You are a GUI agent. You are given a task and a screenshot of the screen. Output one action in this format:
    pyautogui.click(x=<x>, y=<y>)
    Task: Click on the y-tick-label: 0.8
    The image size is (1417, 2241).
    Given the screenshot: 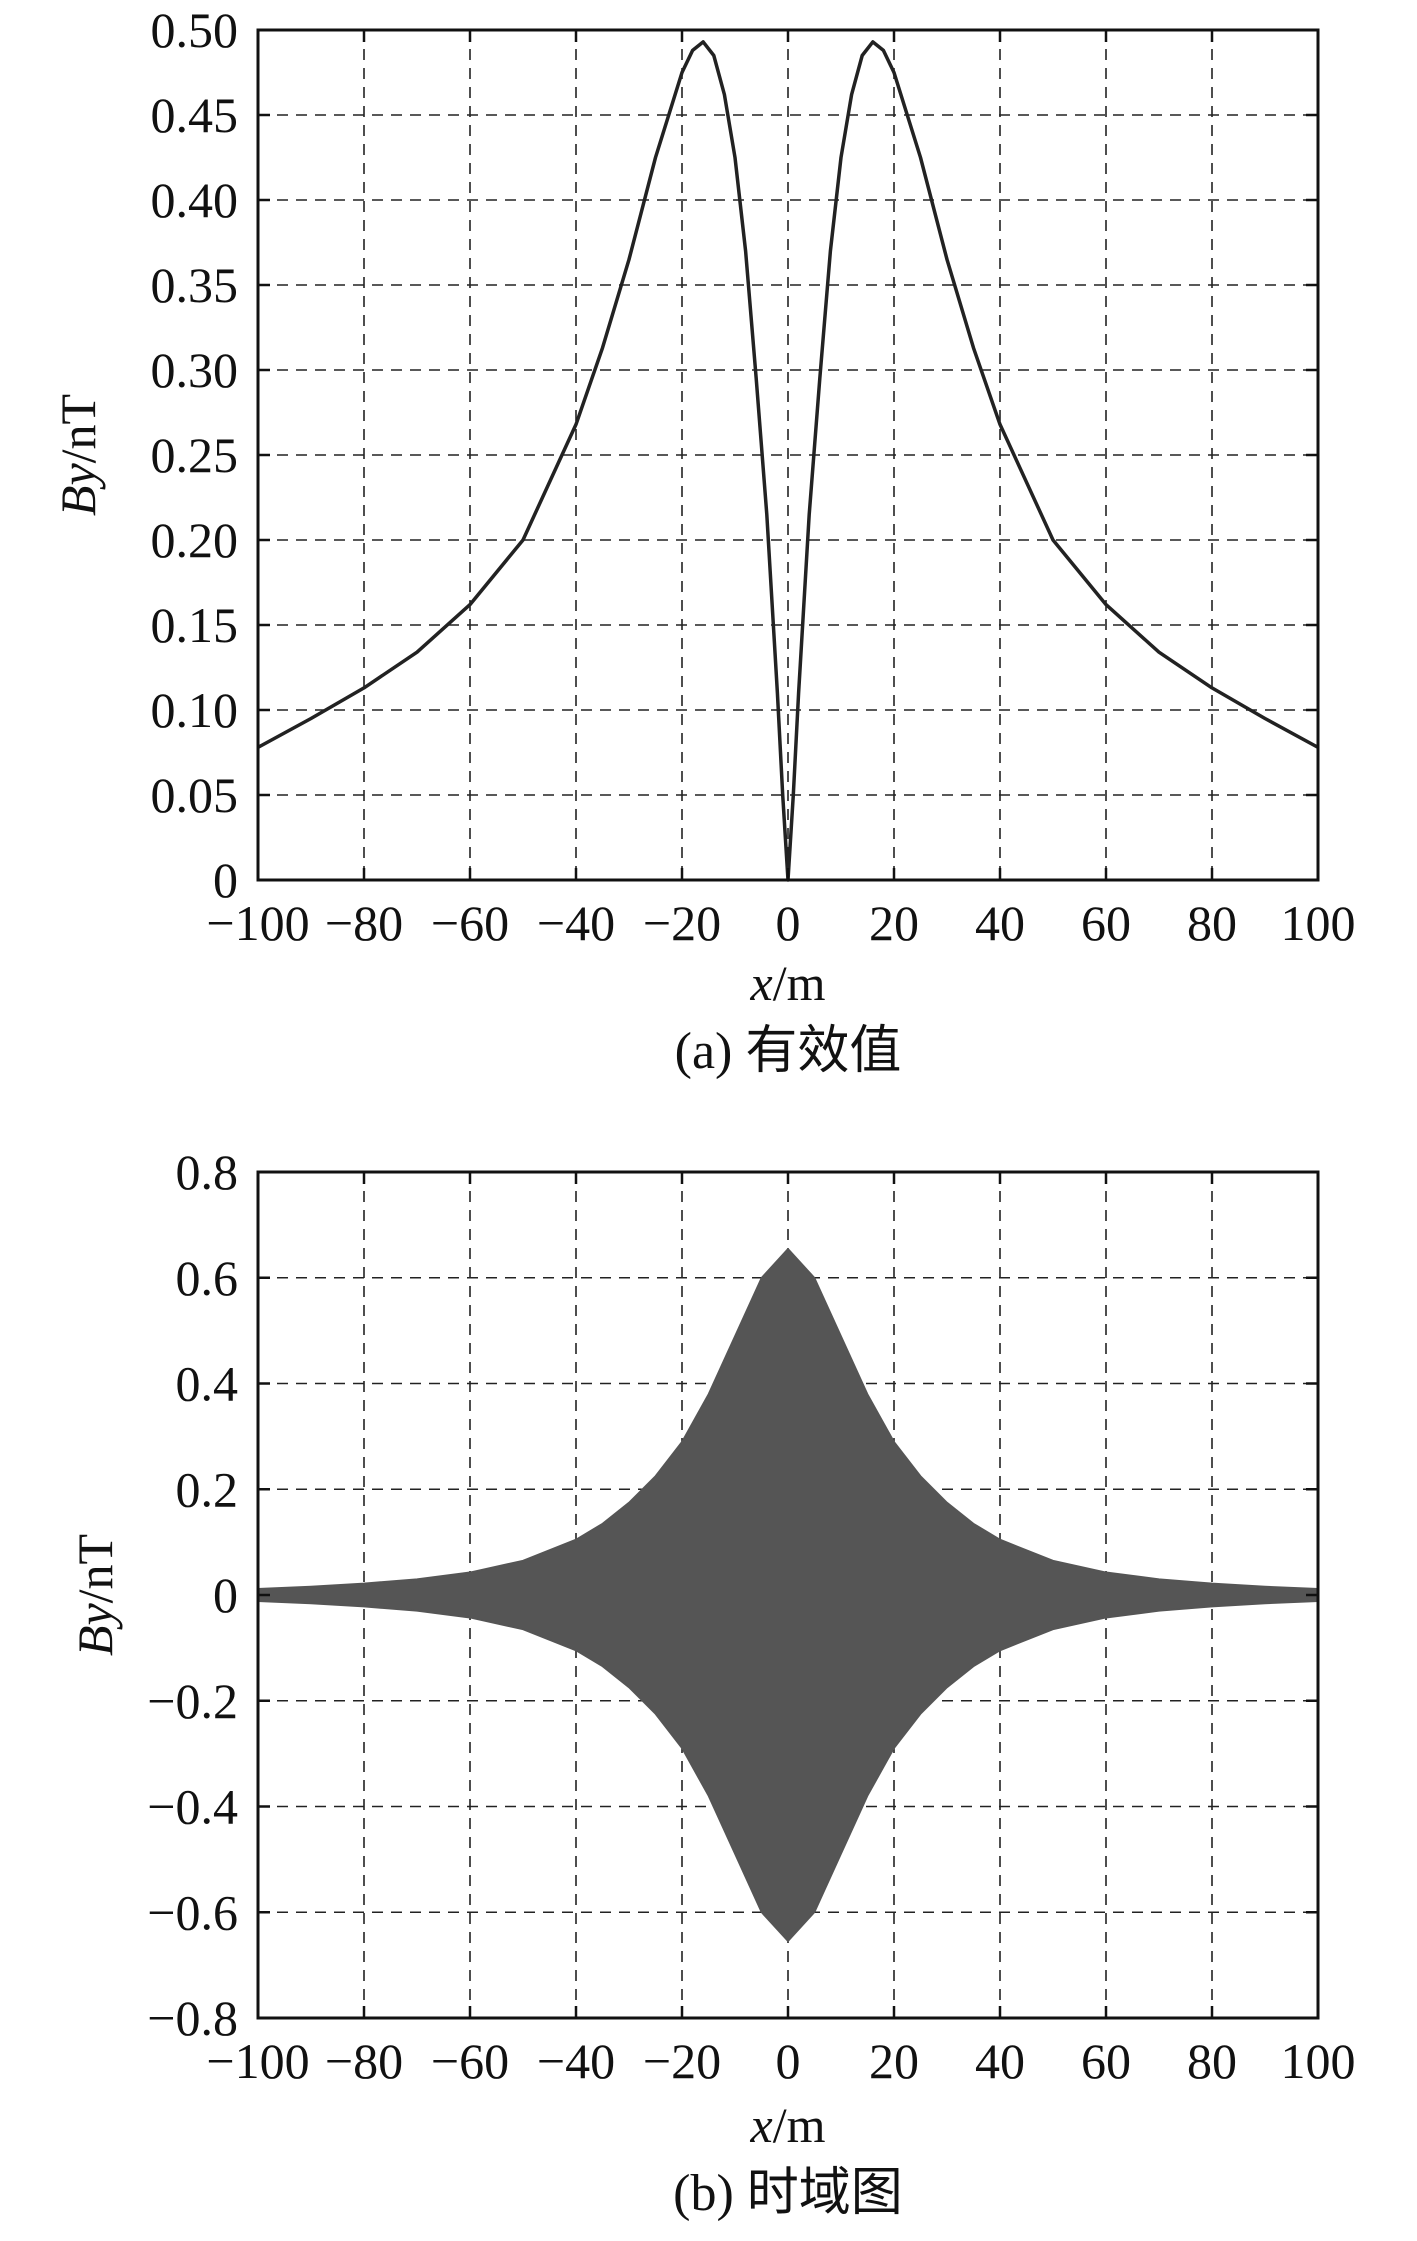 What is the action you would take?
    pyautogui.click(x=207, y=1172)
    